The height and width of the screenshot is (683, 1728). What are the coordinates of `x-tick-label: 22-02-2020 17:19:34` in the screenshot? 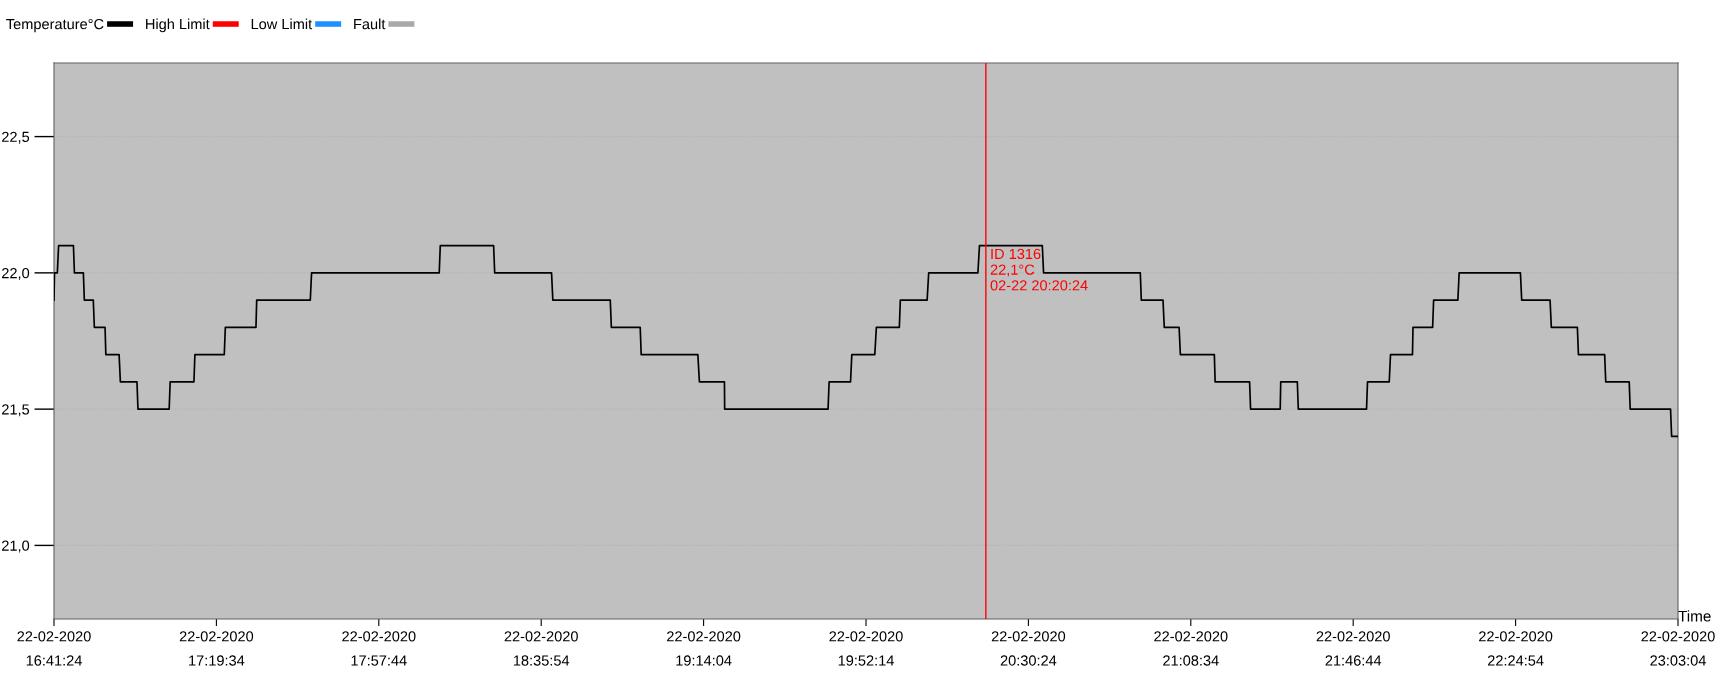 It's located at (216, 648).